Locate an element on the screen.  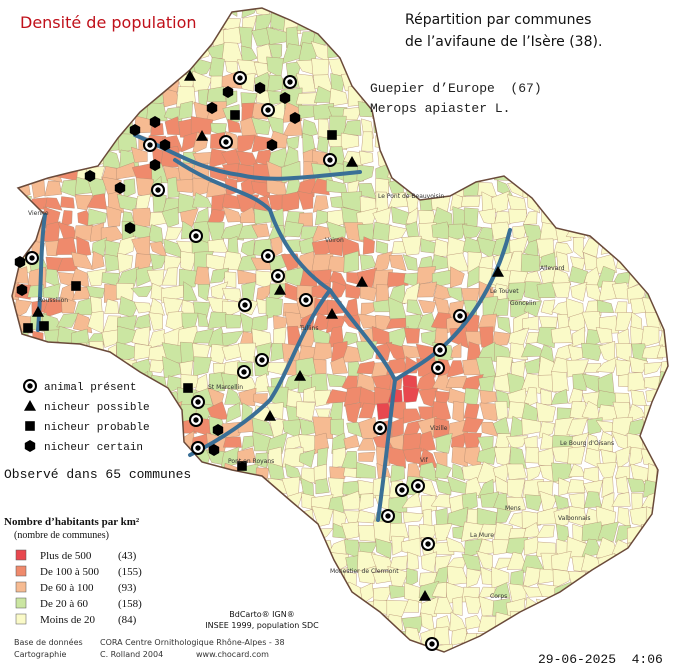
symbol-legend-label: animal présent is located at coordinates (90, 388).